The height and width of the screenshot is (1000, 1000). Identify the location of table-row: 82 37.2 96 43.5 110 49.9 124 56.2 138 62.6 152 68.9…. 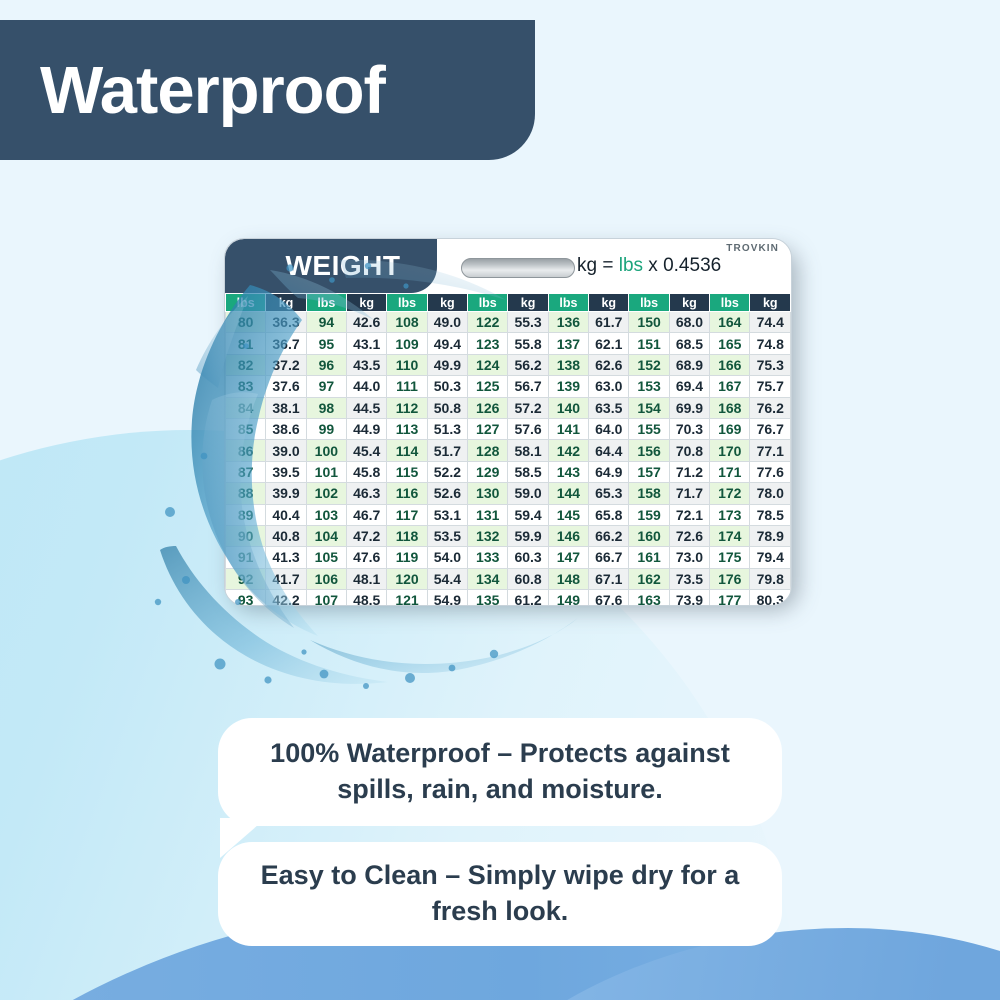
(508, 365).